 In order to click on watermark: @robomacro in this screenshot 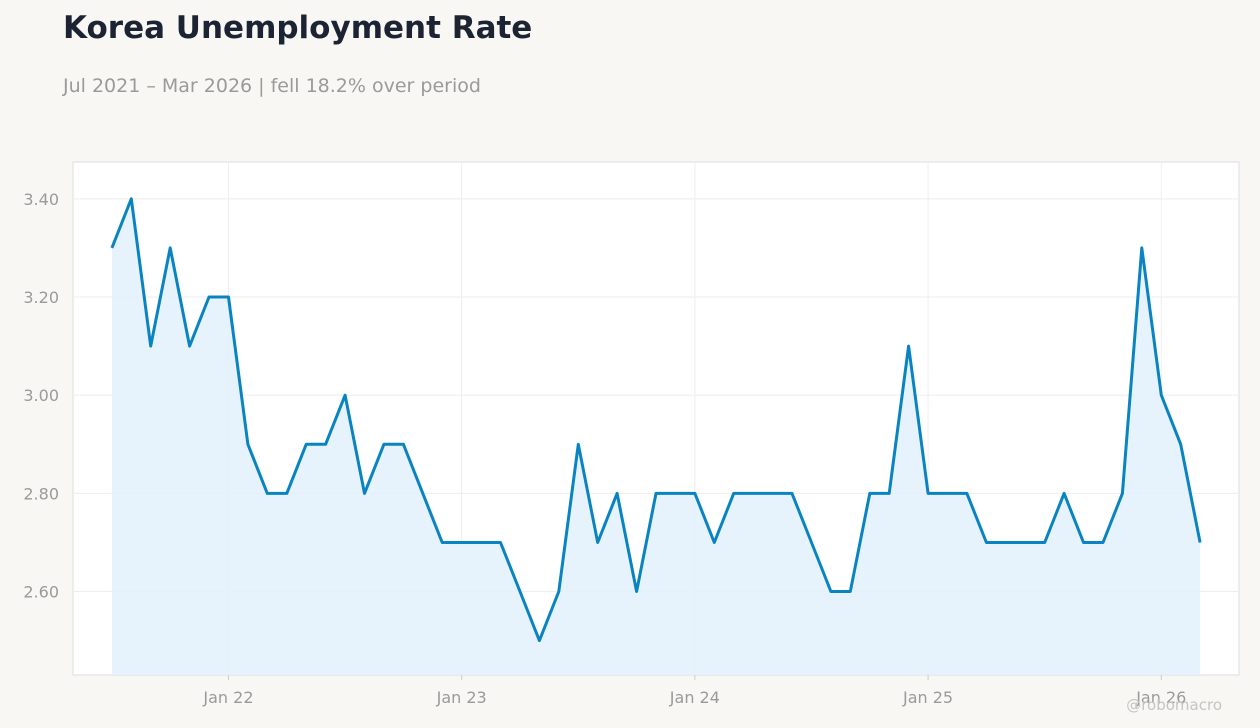, I will do `click(1174, 705)`.